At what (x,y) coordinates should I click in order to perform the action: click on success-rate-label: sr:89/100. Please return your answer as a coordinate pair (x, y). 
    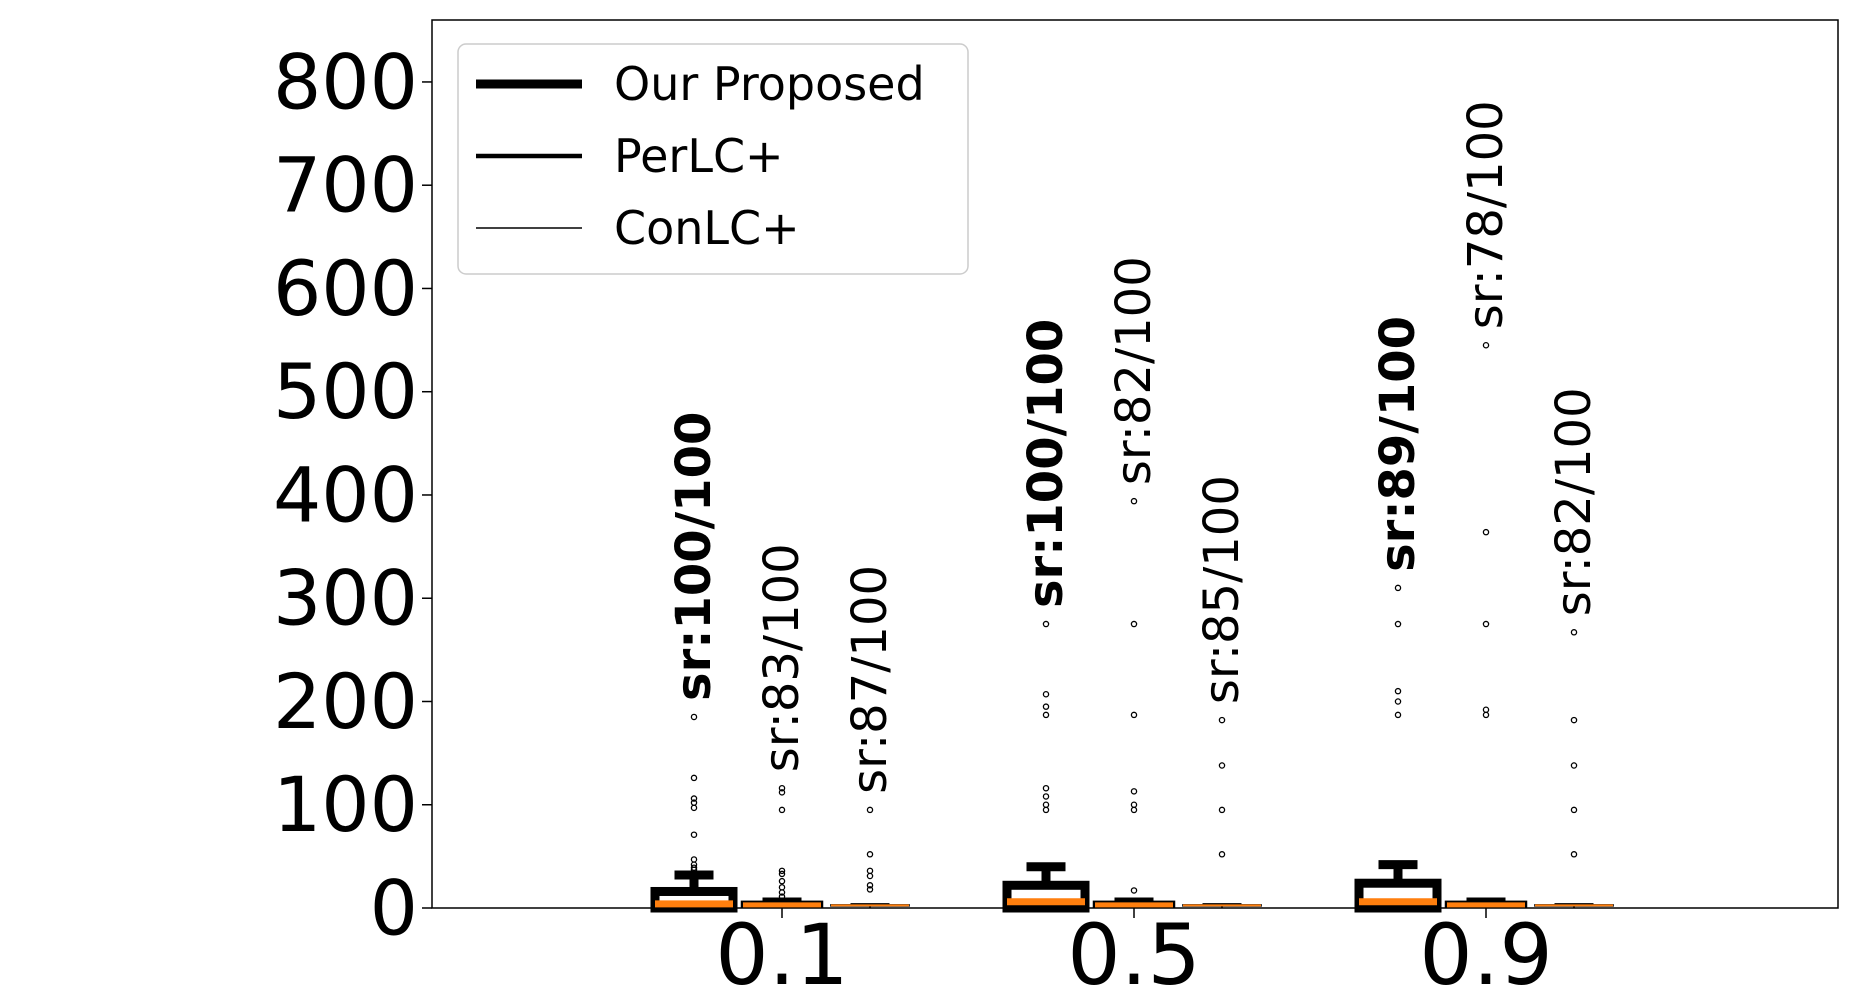
    Looking at the image, I should click on (1398, 444).